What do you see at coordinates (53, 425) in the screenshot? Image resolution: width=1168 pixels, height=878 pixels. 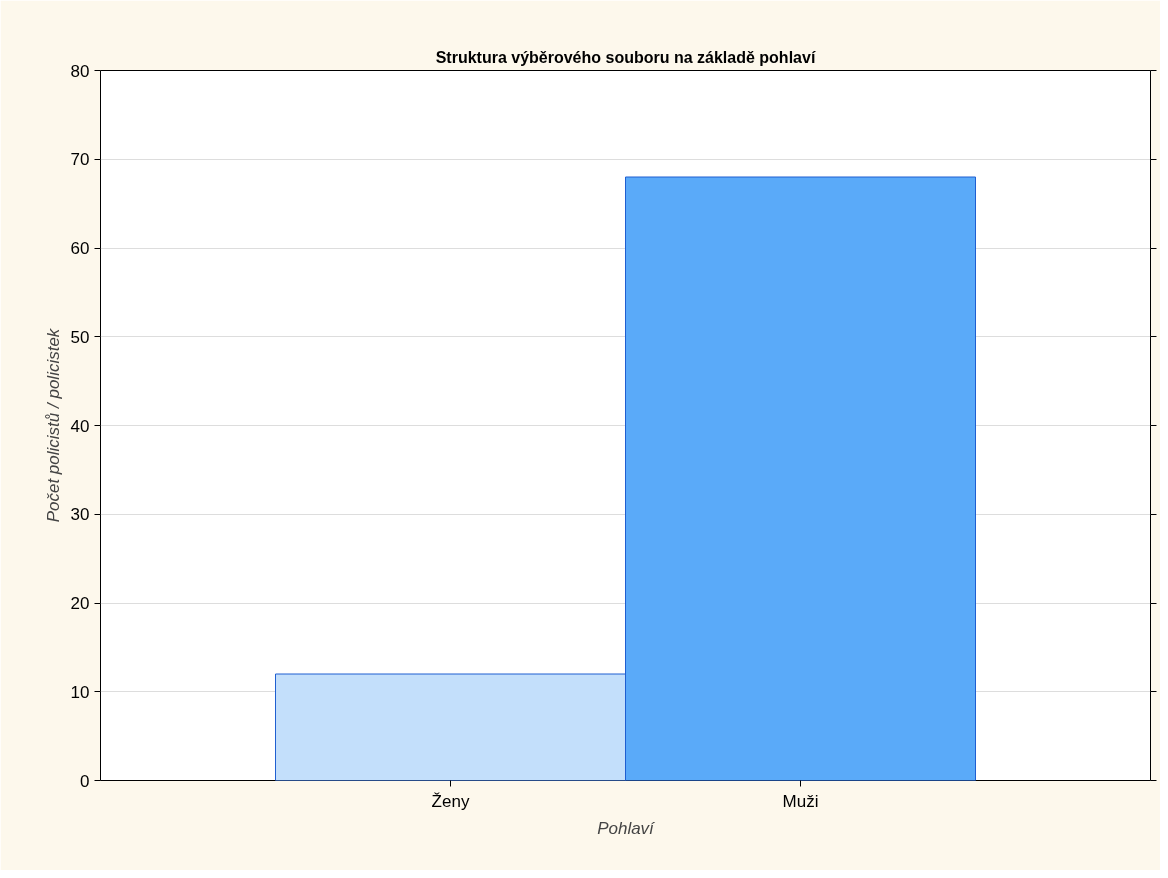 I see `y-axis-title: Počet policistů / policistek` at bounding box center [53, 425].